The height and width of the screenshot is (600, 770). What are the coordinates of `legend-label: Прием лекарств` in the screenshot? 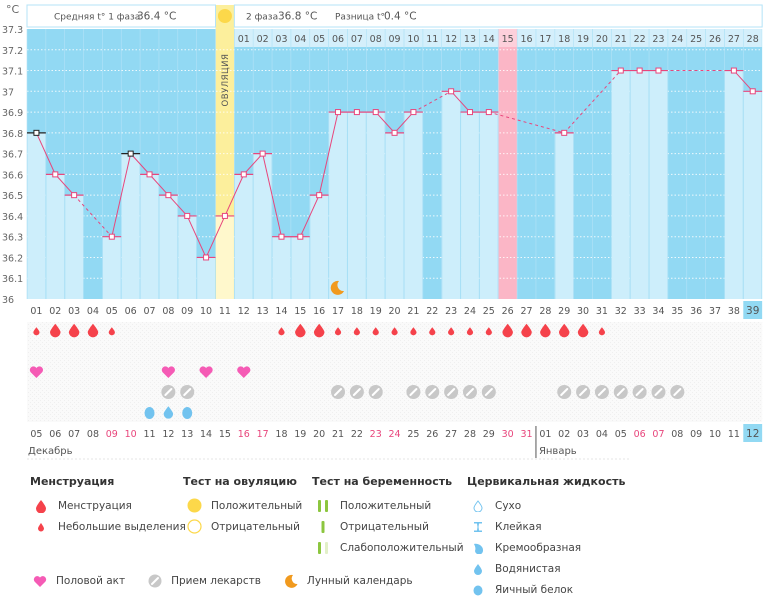 It's located at (216, 581).